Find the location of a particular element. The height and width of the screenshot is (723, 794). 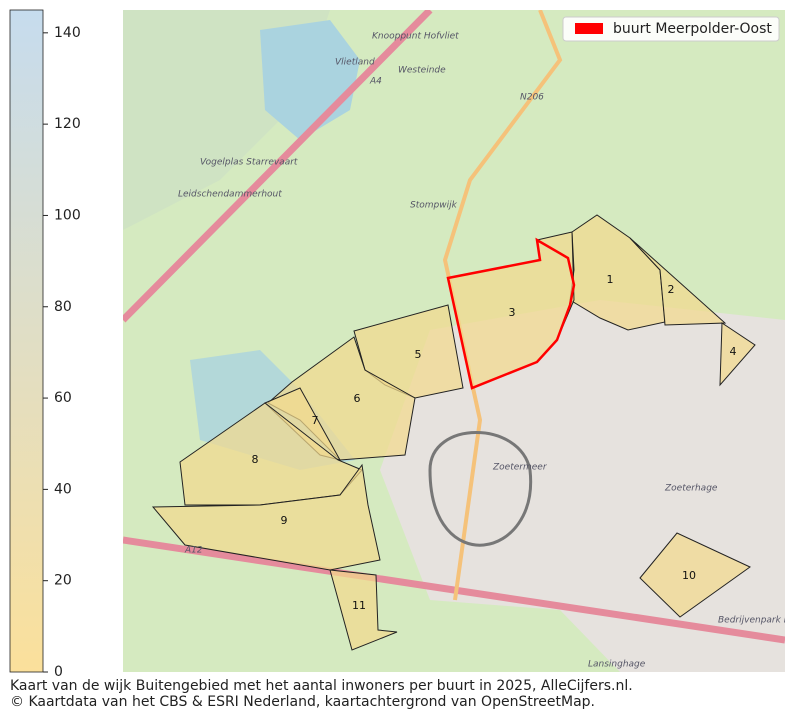

area-label: 1 is located at coordinates (610, 279).